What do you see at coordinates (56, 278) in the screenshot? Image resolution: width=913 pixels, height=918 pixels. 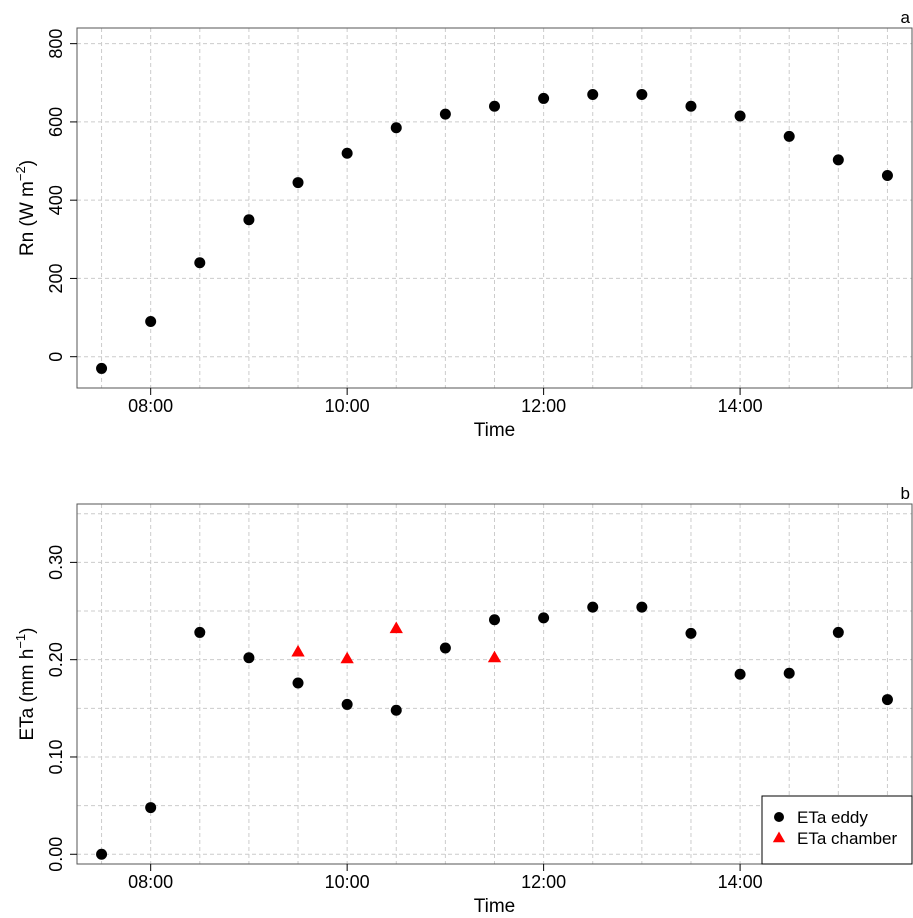 I see `y-tick-label: 200` at bounding box center [56, 278].